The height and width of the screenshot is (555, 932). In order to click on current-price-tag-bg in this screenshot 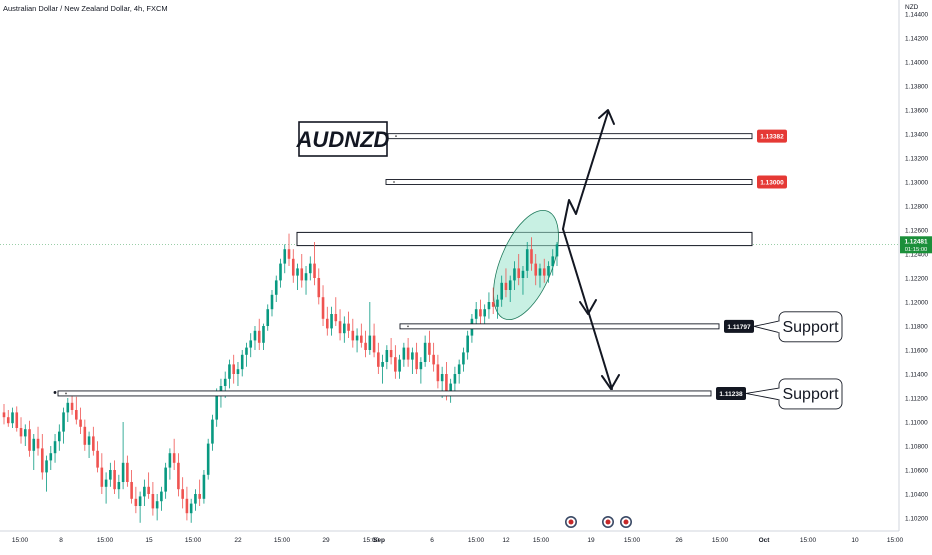, I will do `click(916, 245)`.